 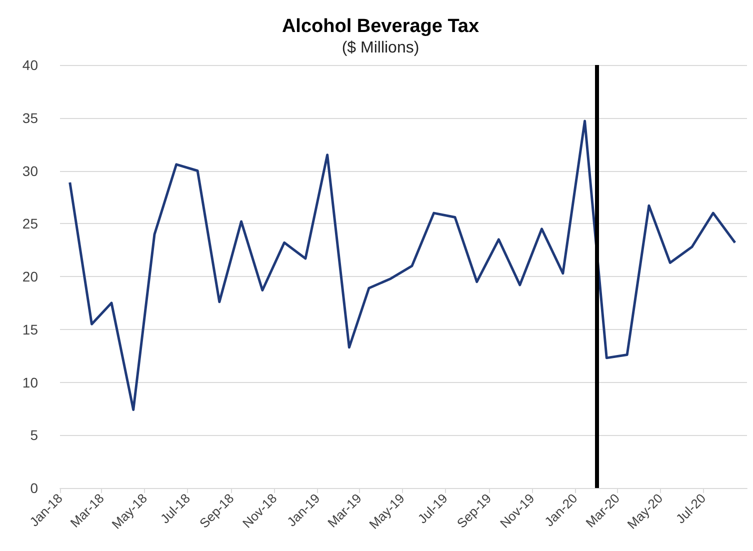 I want to click on y-tick-label: 30, so click(x=30, y=170).